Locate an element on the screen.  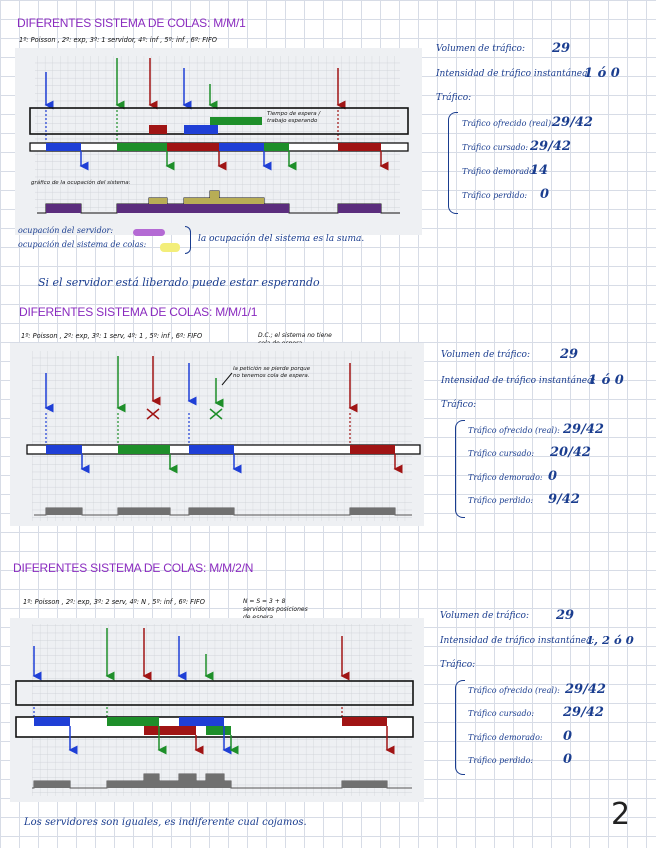
s3-traffic-label: Tráfico: is located at coordinates (458, 665).